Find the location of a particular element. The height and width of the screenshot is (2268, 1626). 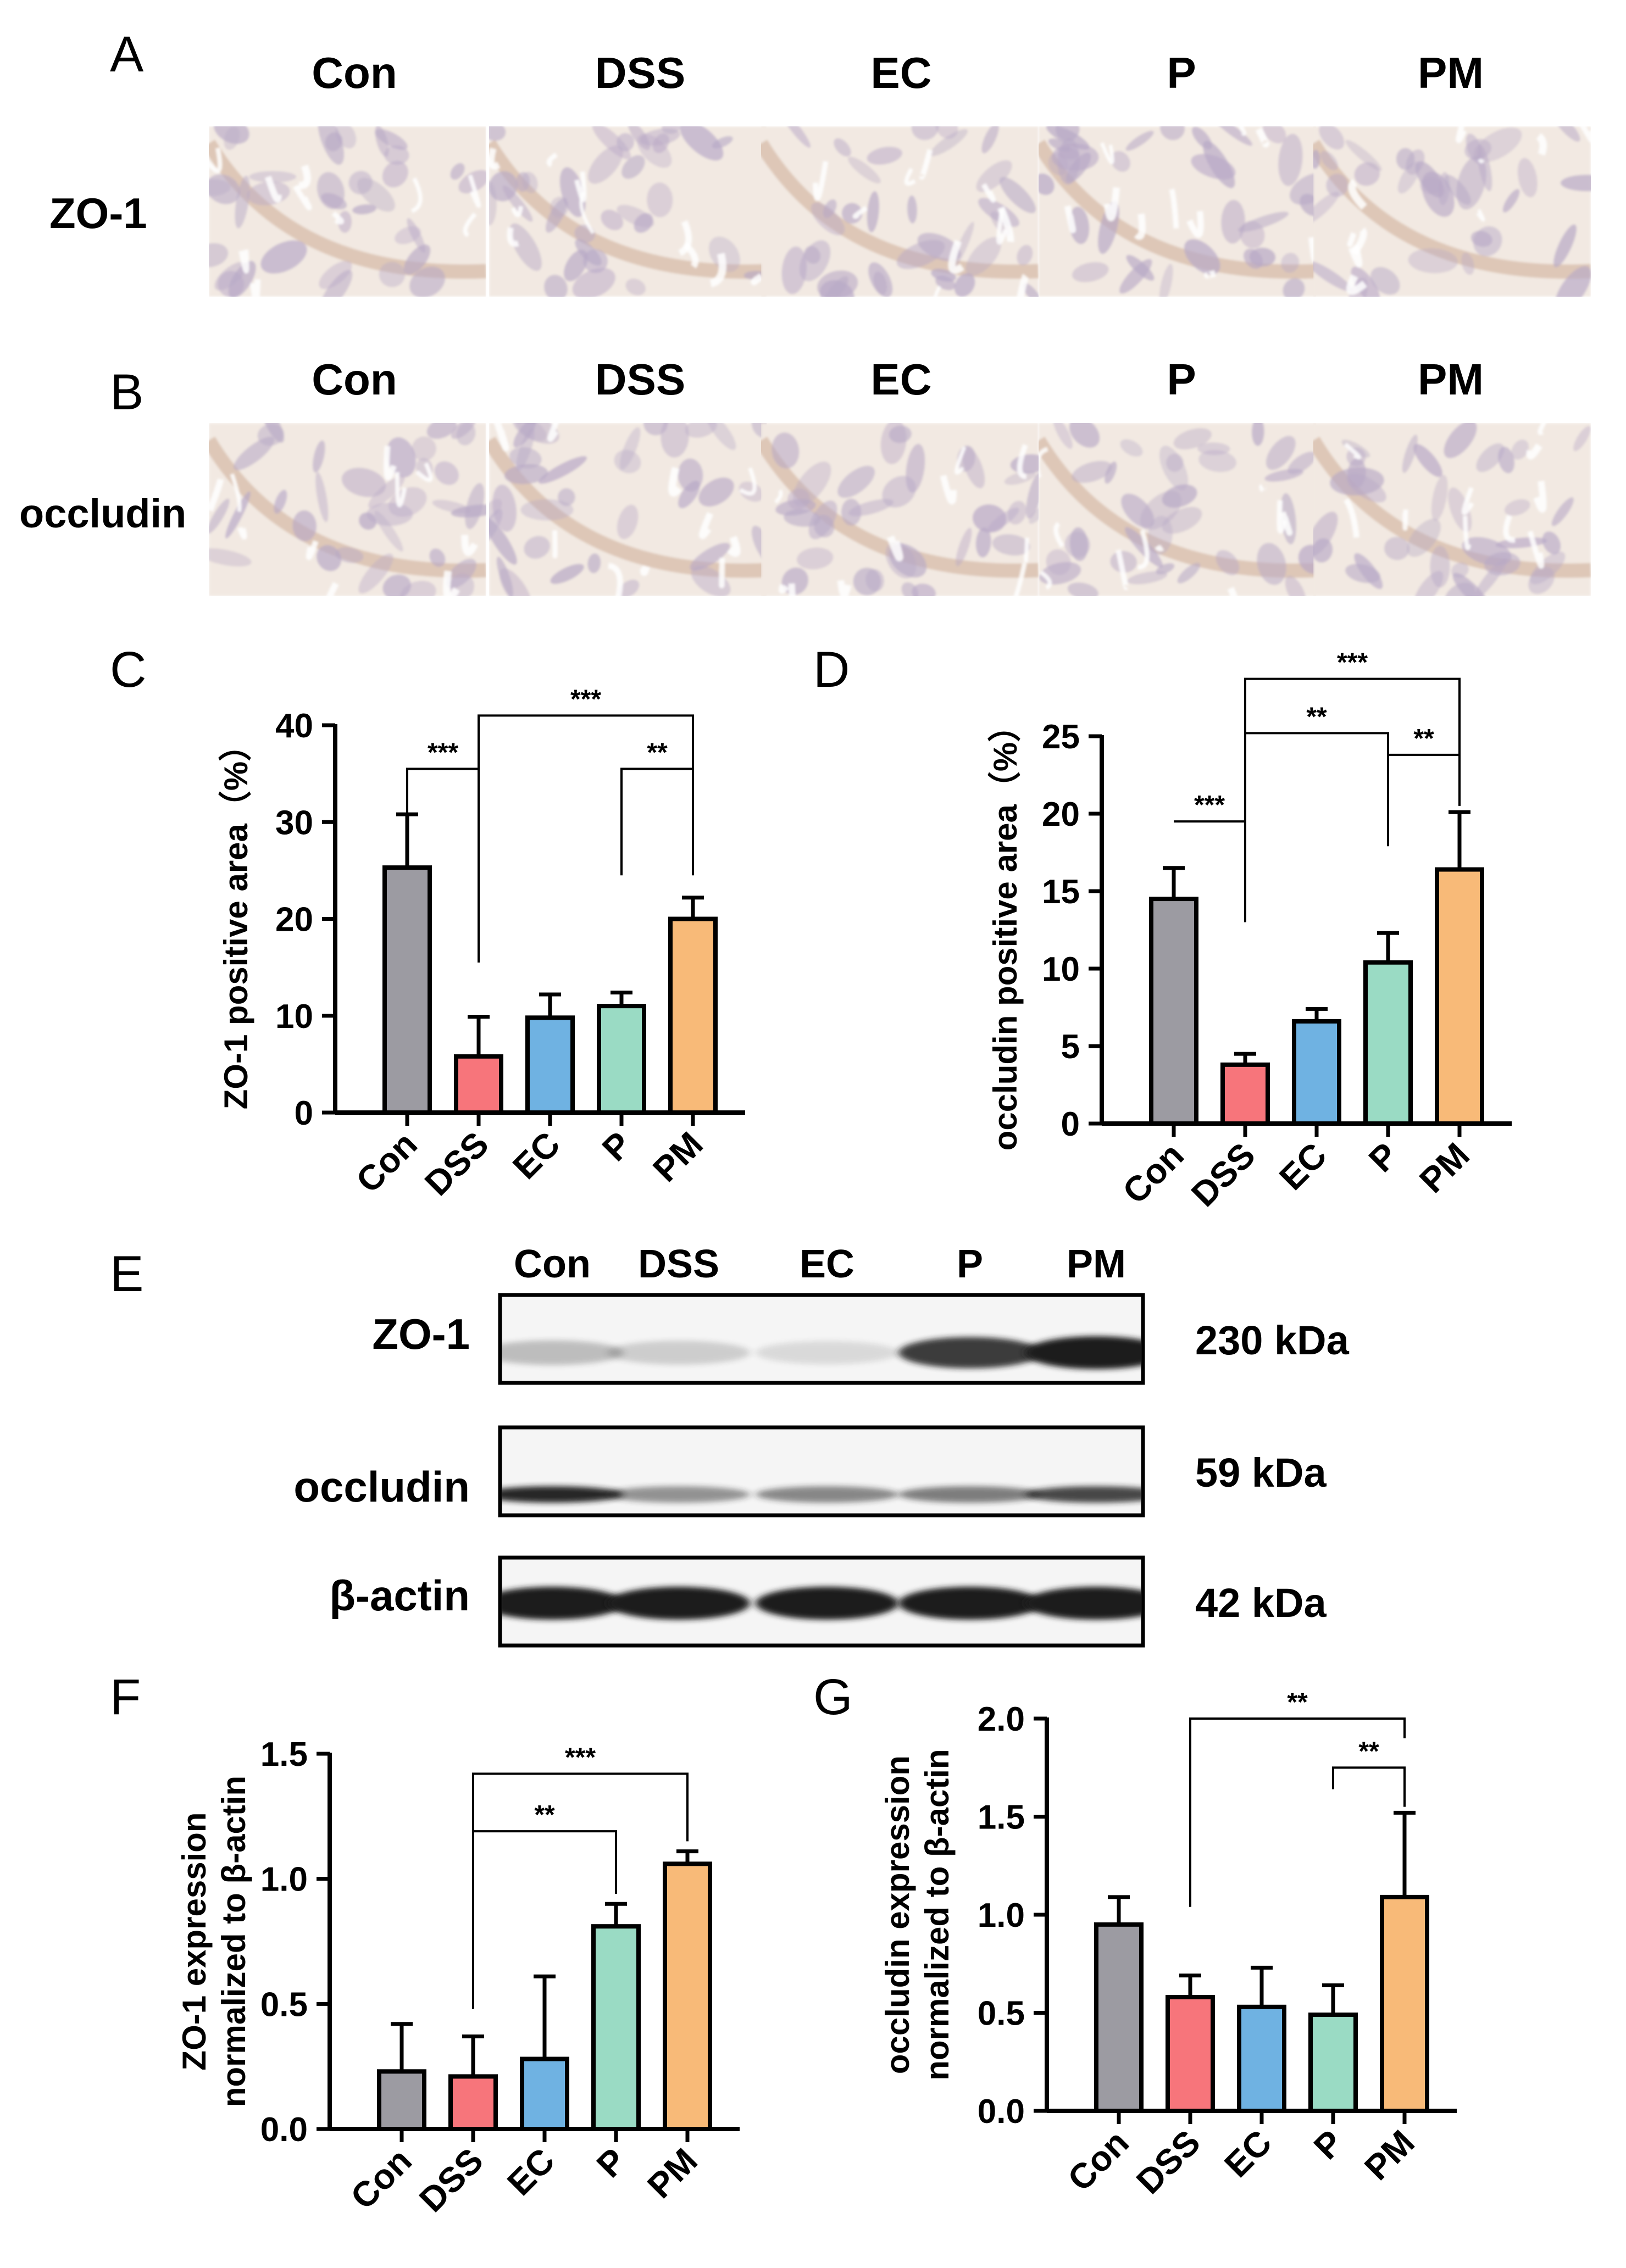

blot-row-occludin: occludin 59 kDa is located at coordinates (810, 1471).